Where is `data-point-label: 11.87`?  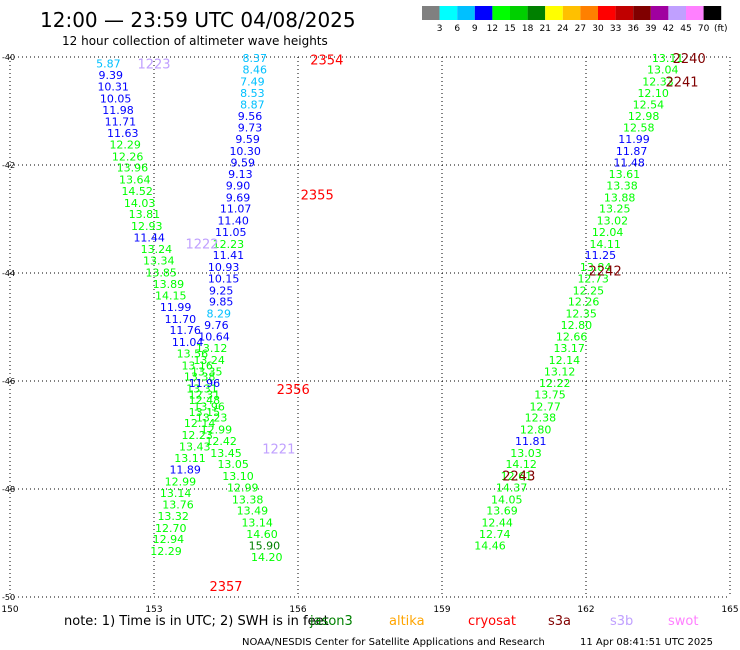 data-point-label: 11.87 is located at coordinates (632, 151).